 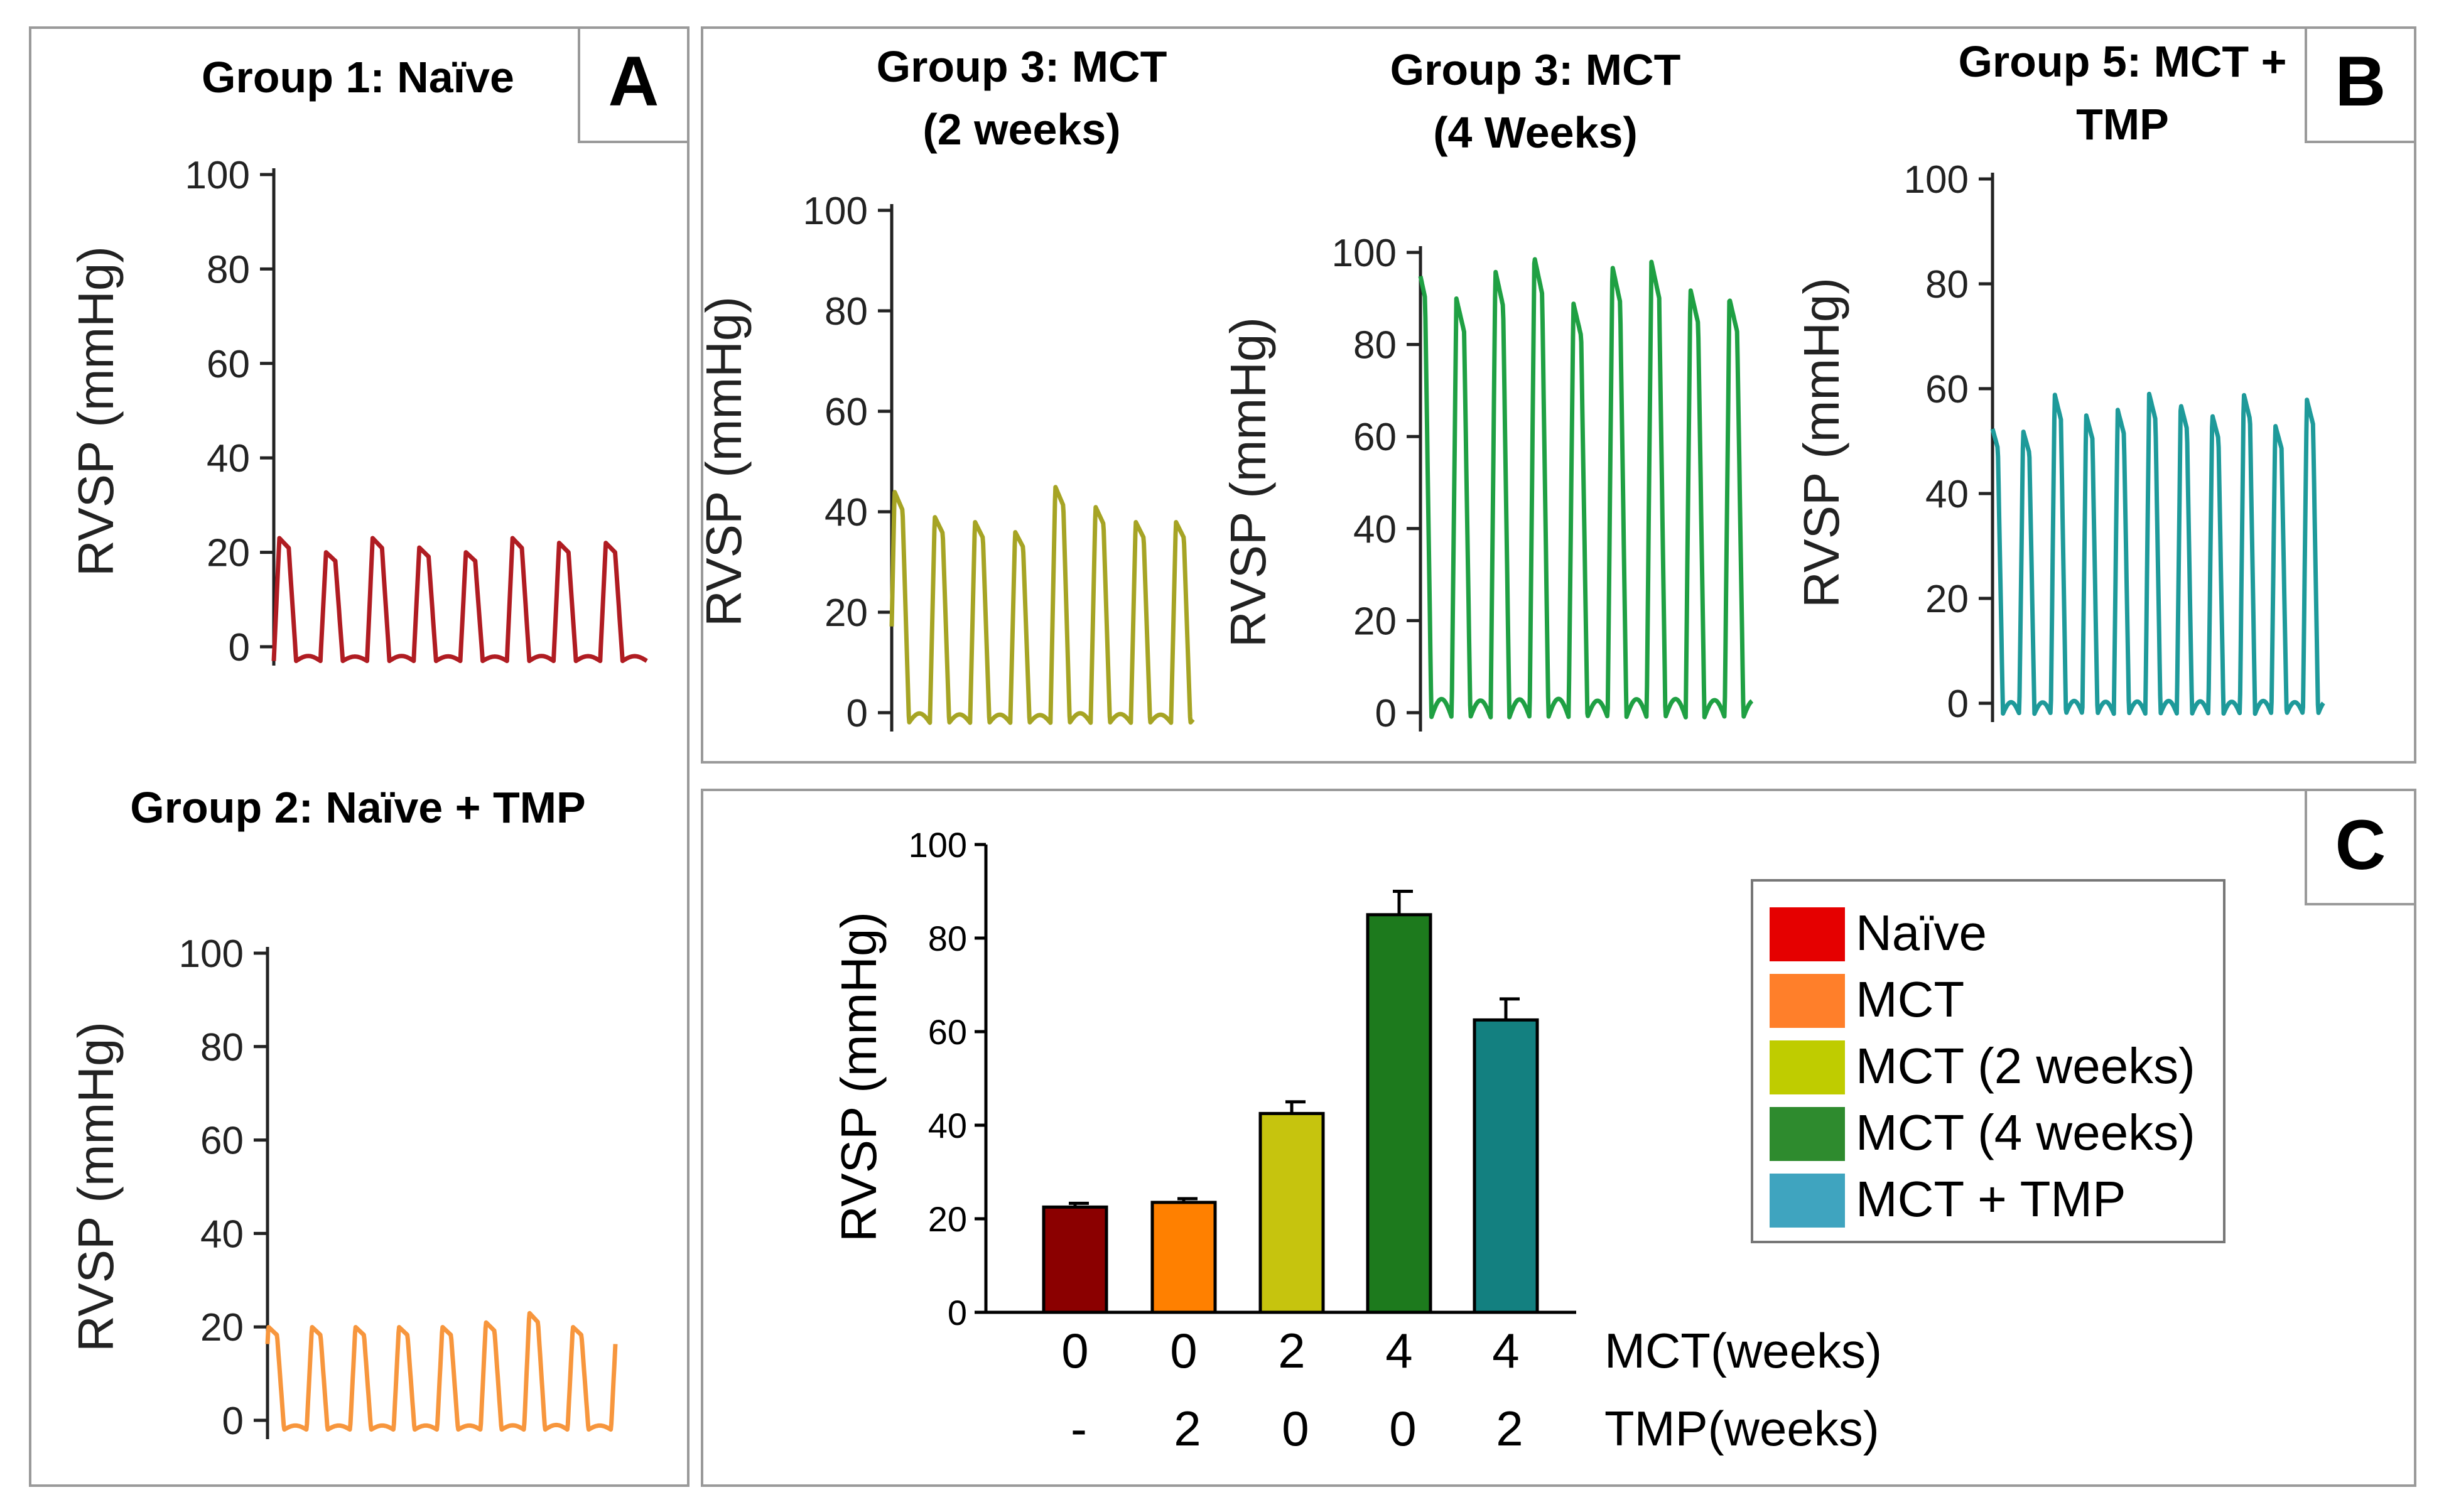 What do you see at coordinates (1021, 129) in the screenshot?
I see `trace-title: (2 weeks)` at bounding box center [1021, 129].